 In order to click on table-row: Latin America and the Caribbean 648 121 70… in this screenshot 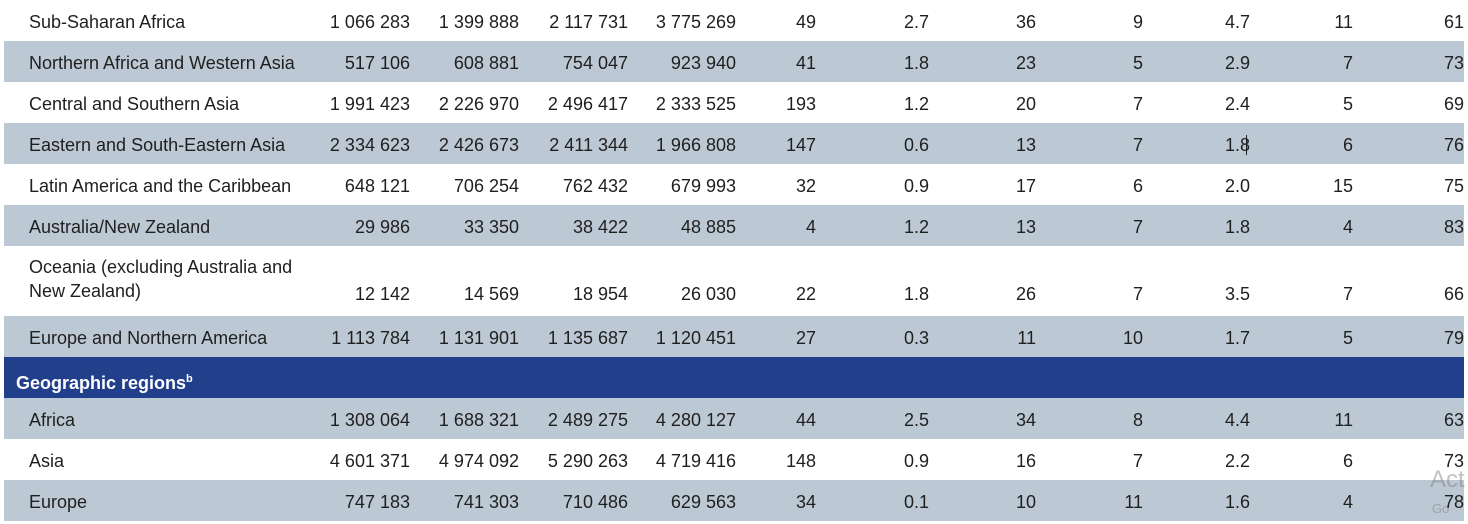, I will do `click(734, 184)`.